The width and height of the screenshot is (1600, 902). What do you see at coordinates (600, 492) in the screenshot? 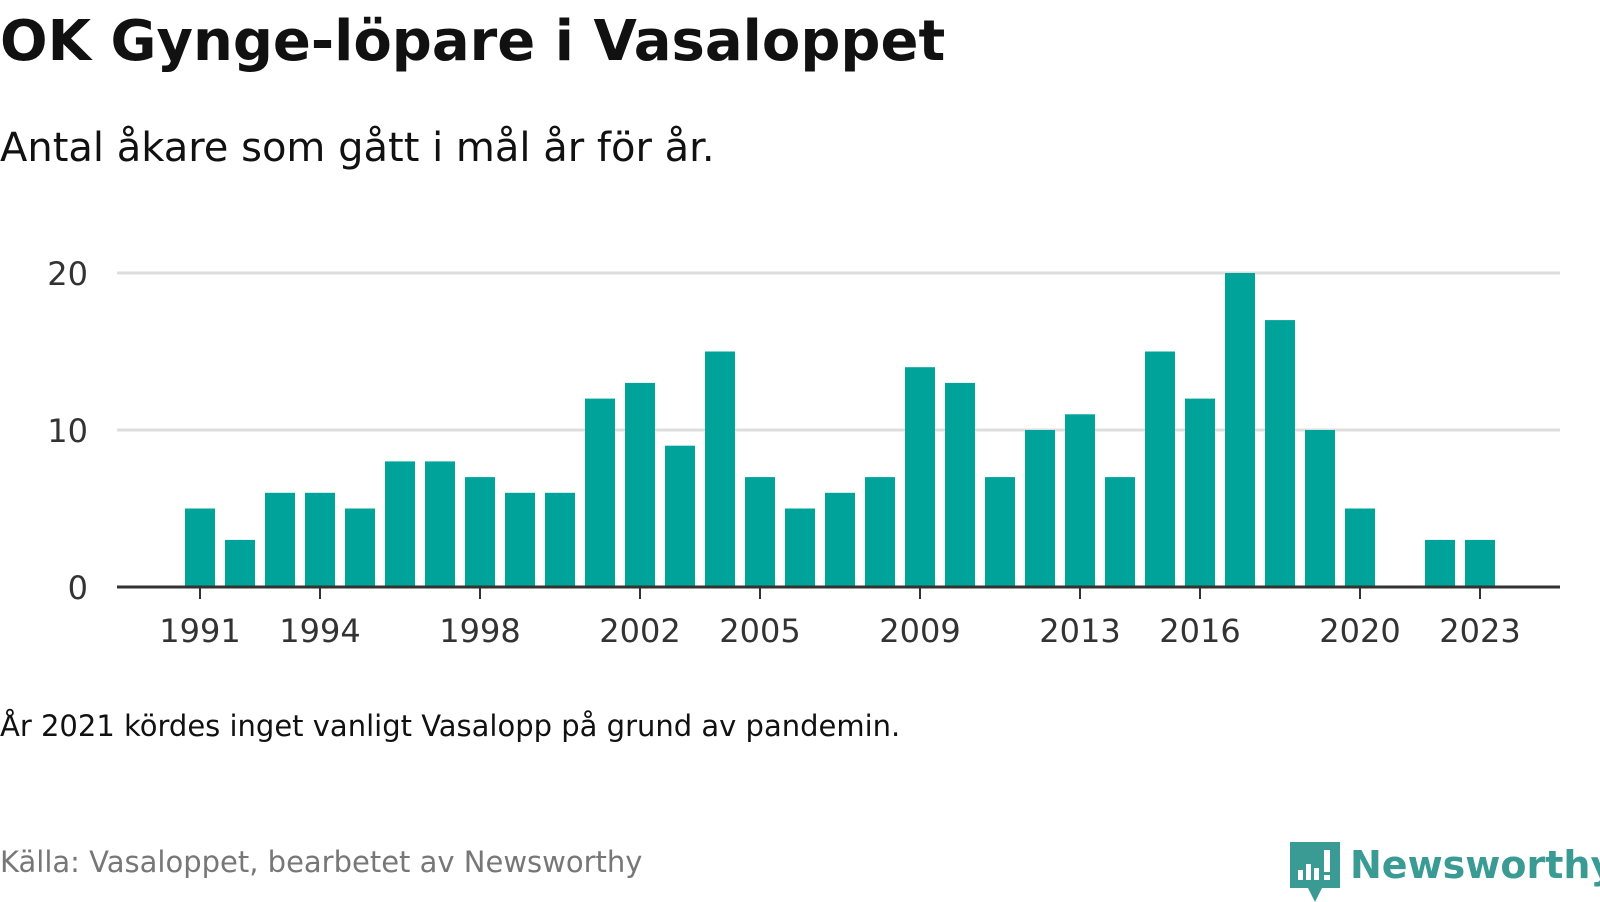
I see `bar-2001` at bounding box center [600, 492].